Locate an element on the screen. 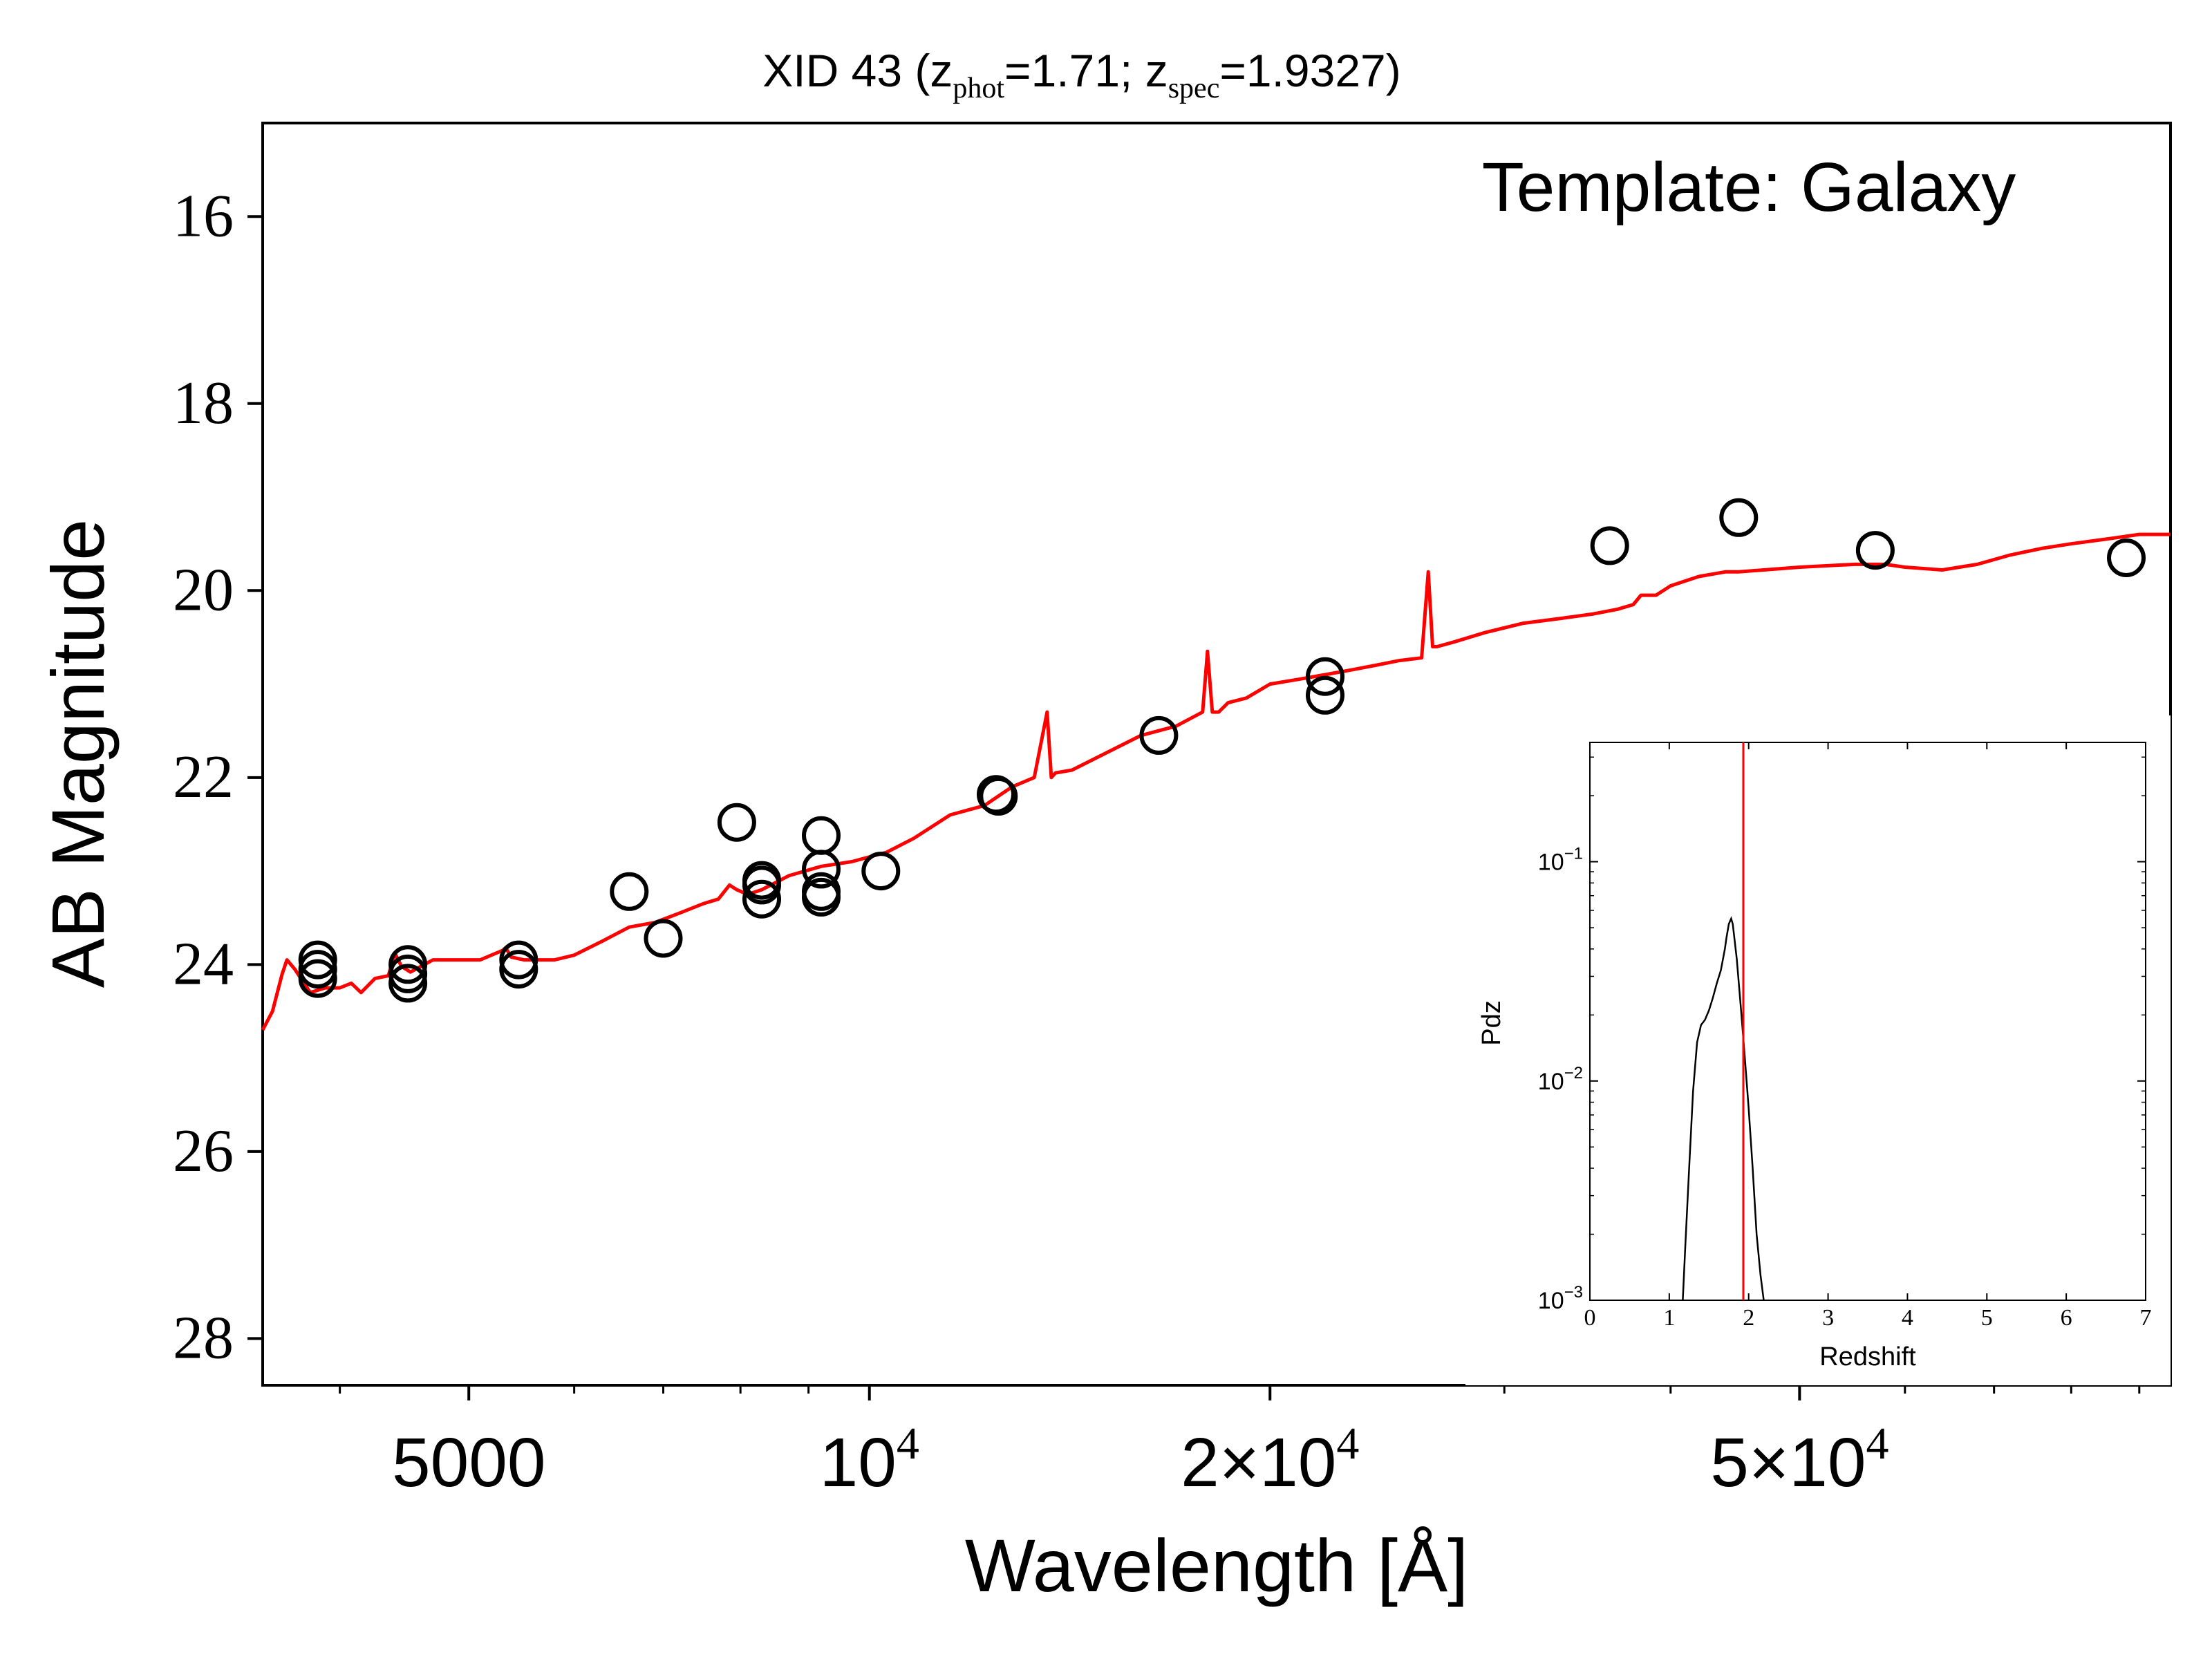 This screenshot has width=2212, height=1659. inset-y-tick-label: 10⁻¹ is located at coordinates (1560, 861).